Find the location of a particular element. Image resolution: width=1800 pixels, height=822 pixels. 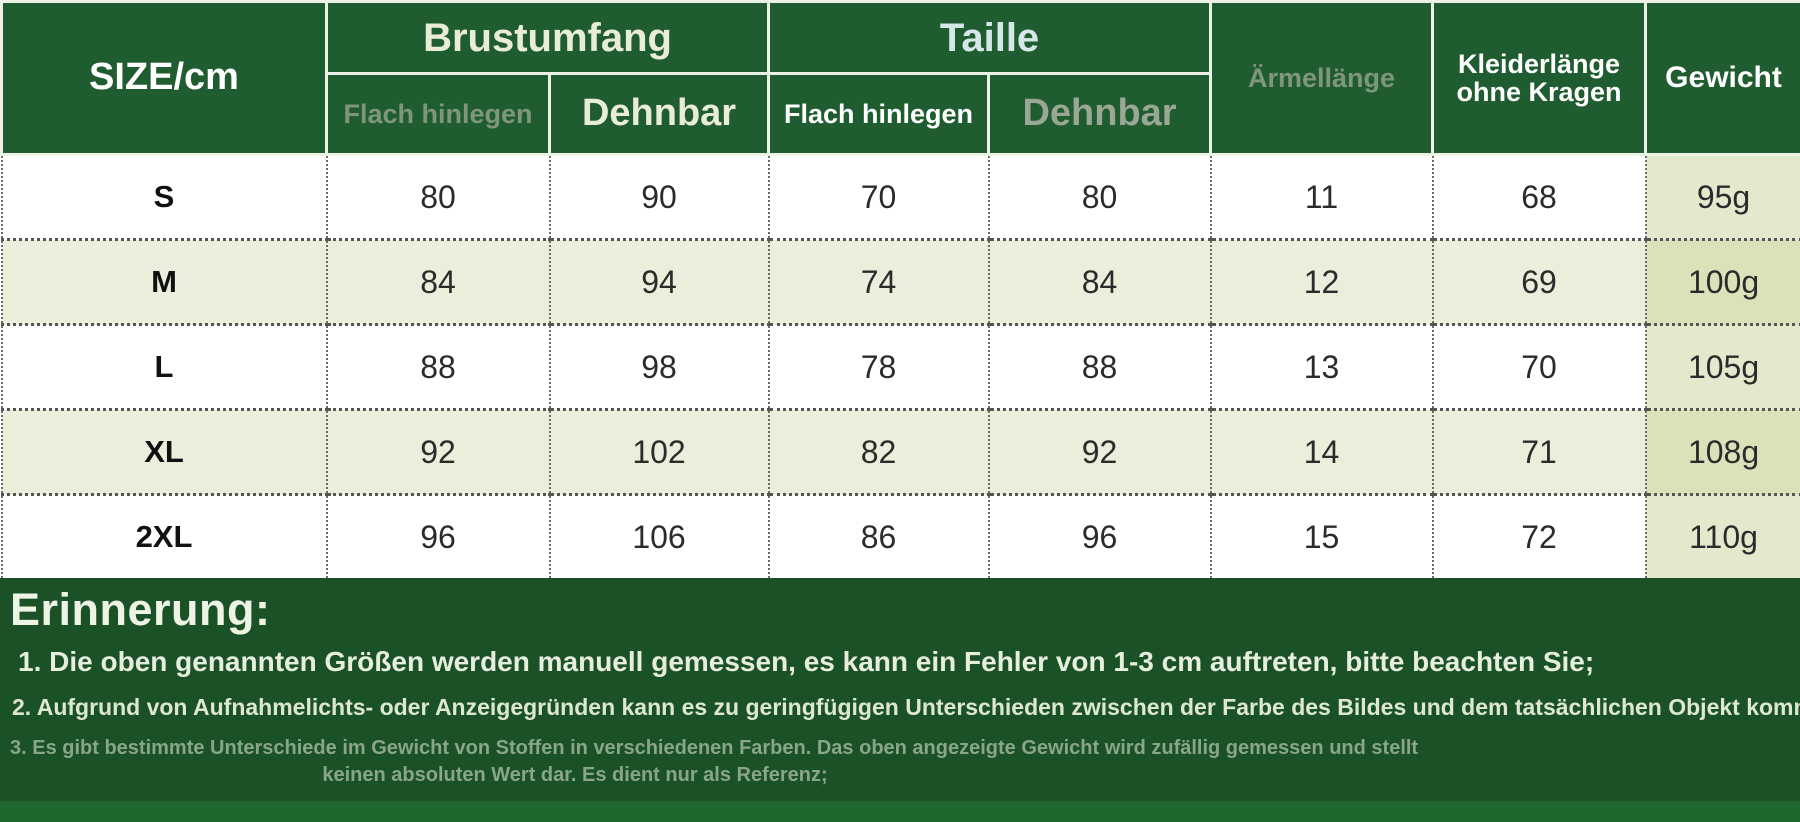

cell-weight: 100g is located at coordinates (1722, 282).